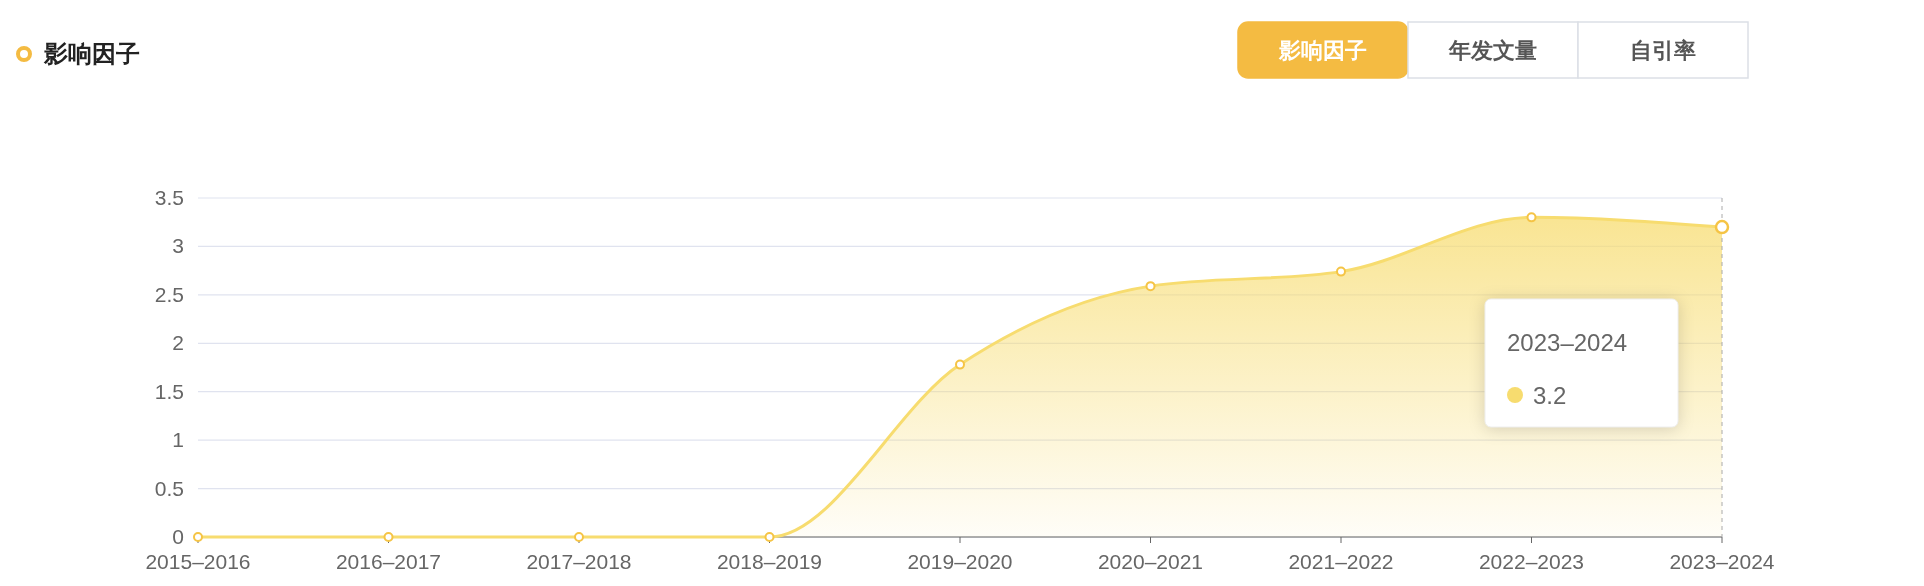 The height and width of the screenshot is (586, 1924). I want to click on x-tick-label: 2019–2020, so click(960, 561).